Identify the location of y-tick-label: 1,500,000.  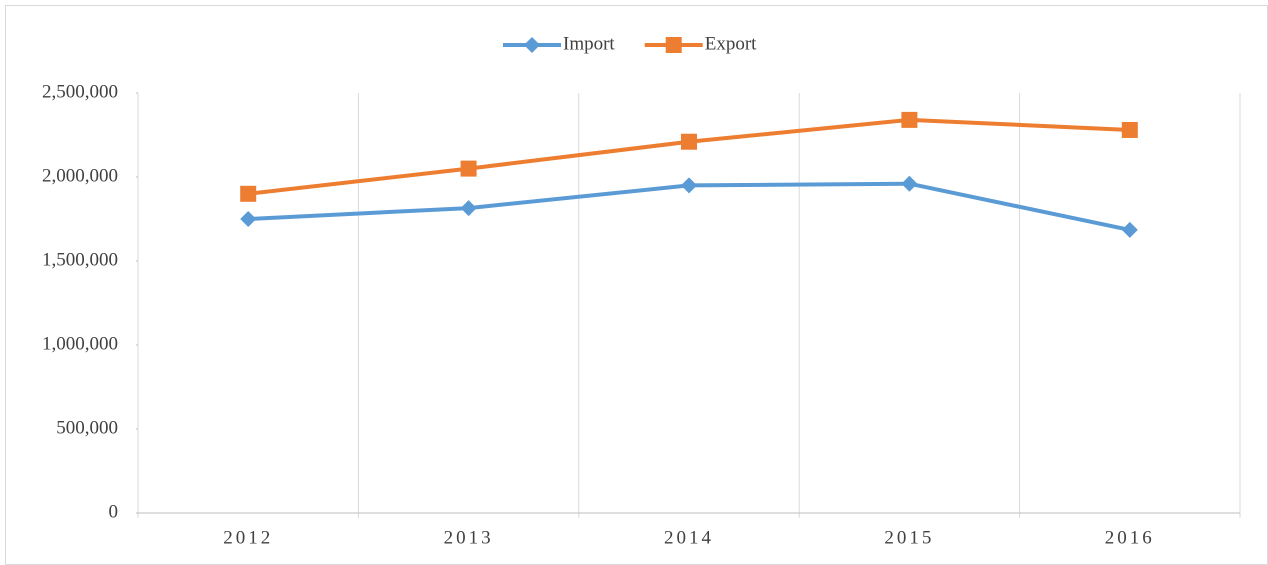
(80, 259).